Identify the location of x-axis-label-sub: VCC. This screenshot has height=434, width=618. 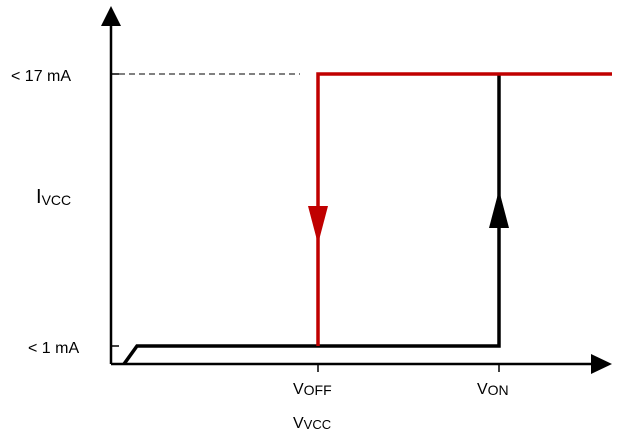
(317, 424).